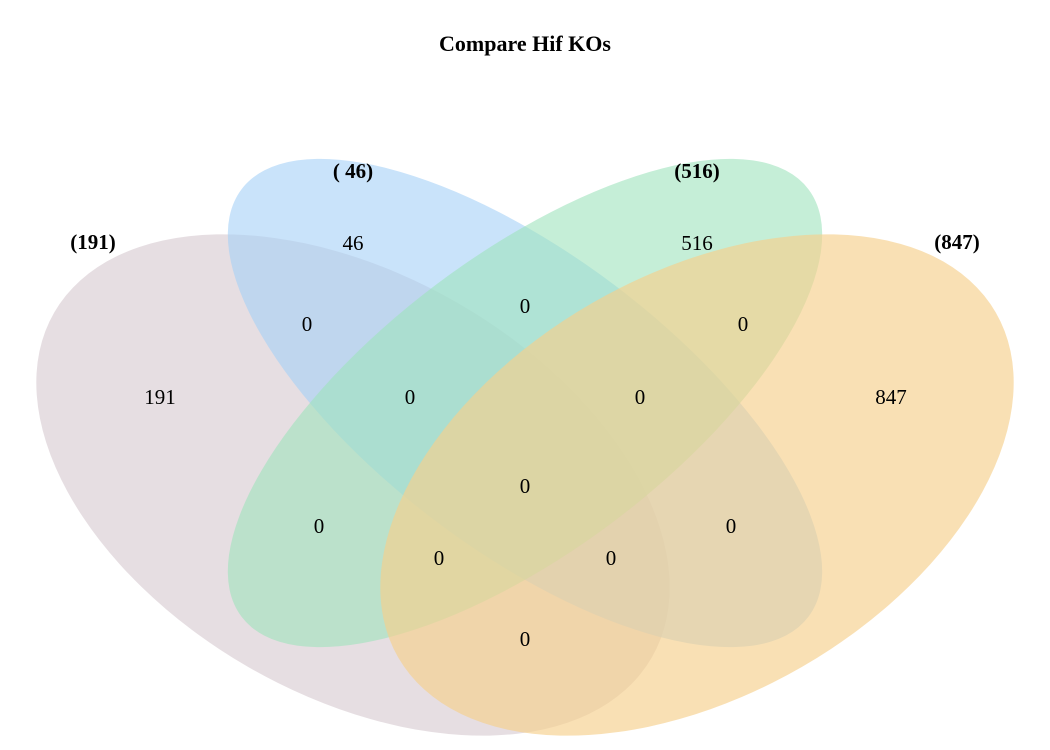 This screenshot has height=750, width=1050. I want to click on region-count-acd: 0, so click(439, 558).